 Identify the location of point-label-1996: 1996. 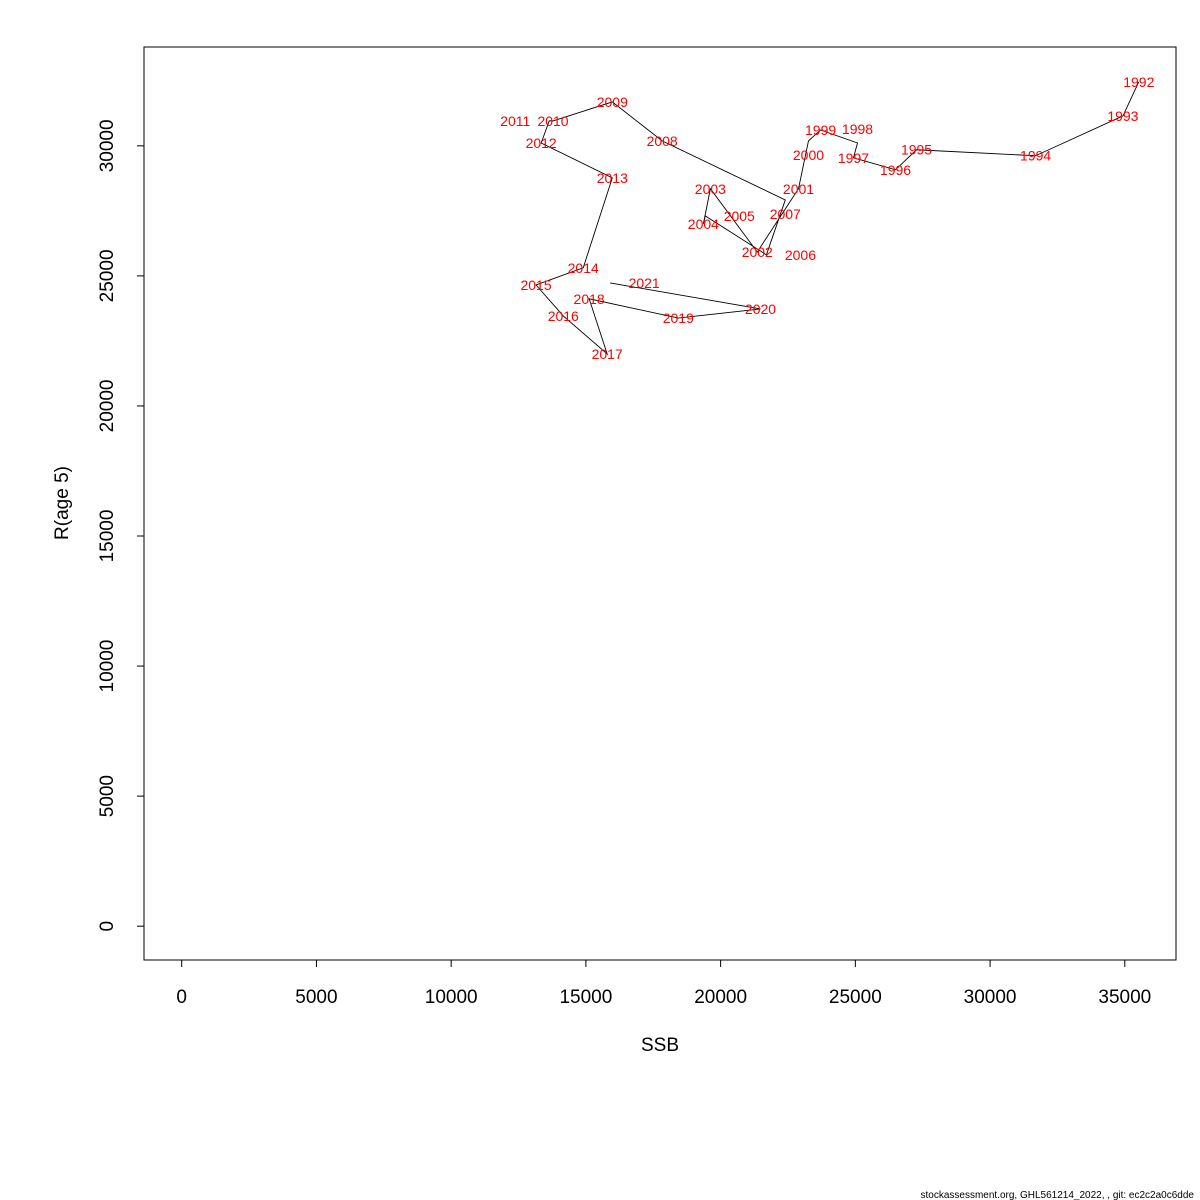
(895, 170).